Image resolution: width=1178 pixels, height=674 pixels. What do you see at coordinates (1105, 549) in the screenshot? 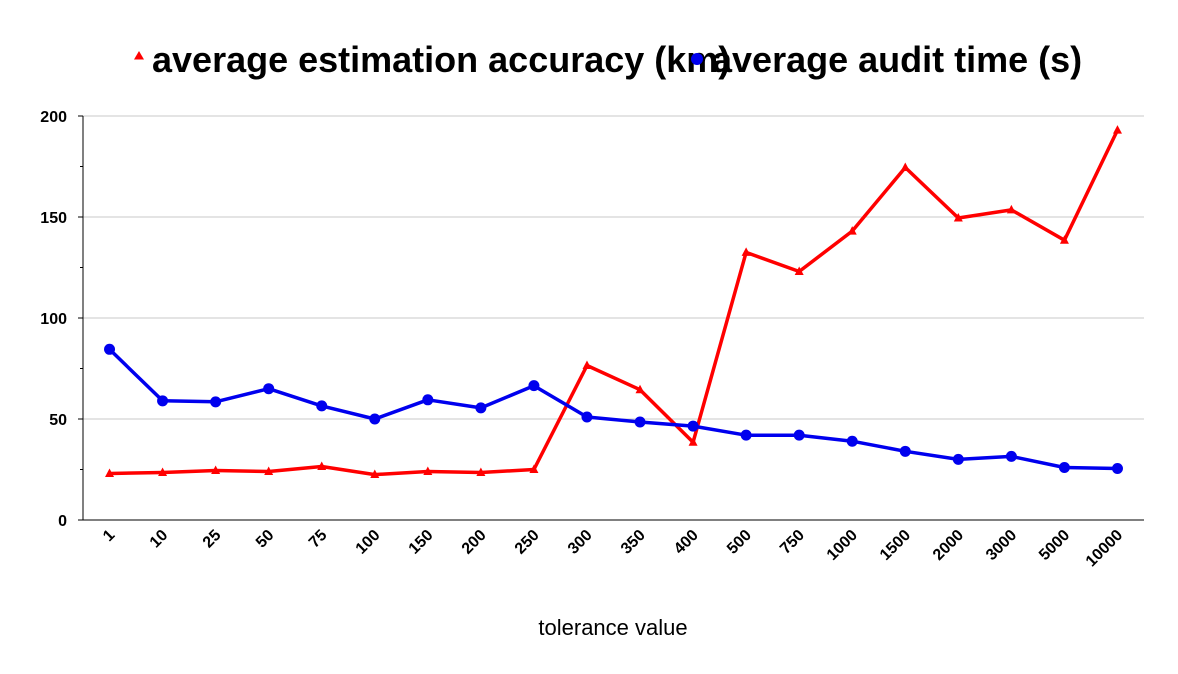
I see `x-tick-label-10000: 10000` at bounding box center [1105, 549].